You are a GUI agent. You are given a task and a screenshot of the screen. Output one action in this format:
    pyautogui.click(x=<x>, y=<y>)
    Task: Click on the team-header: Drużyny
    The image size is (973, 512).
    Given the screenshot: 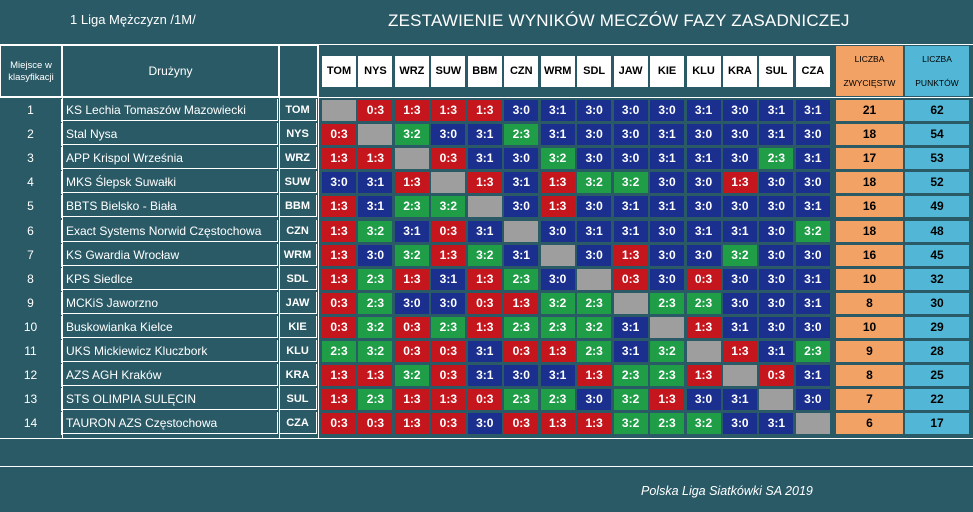 What is the action you would take?
    pyautogui.click(x=170, y=71)
    